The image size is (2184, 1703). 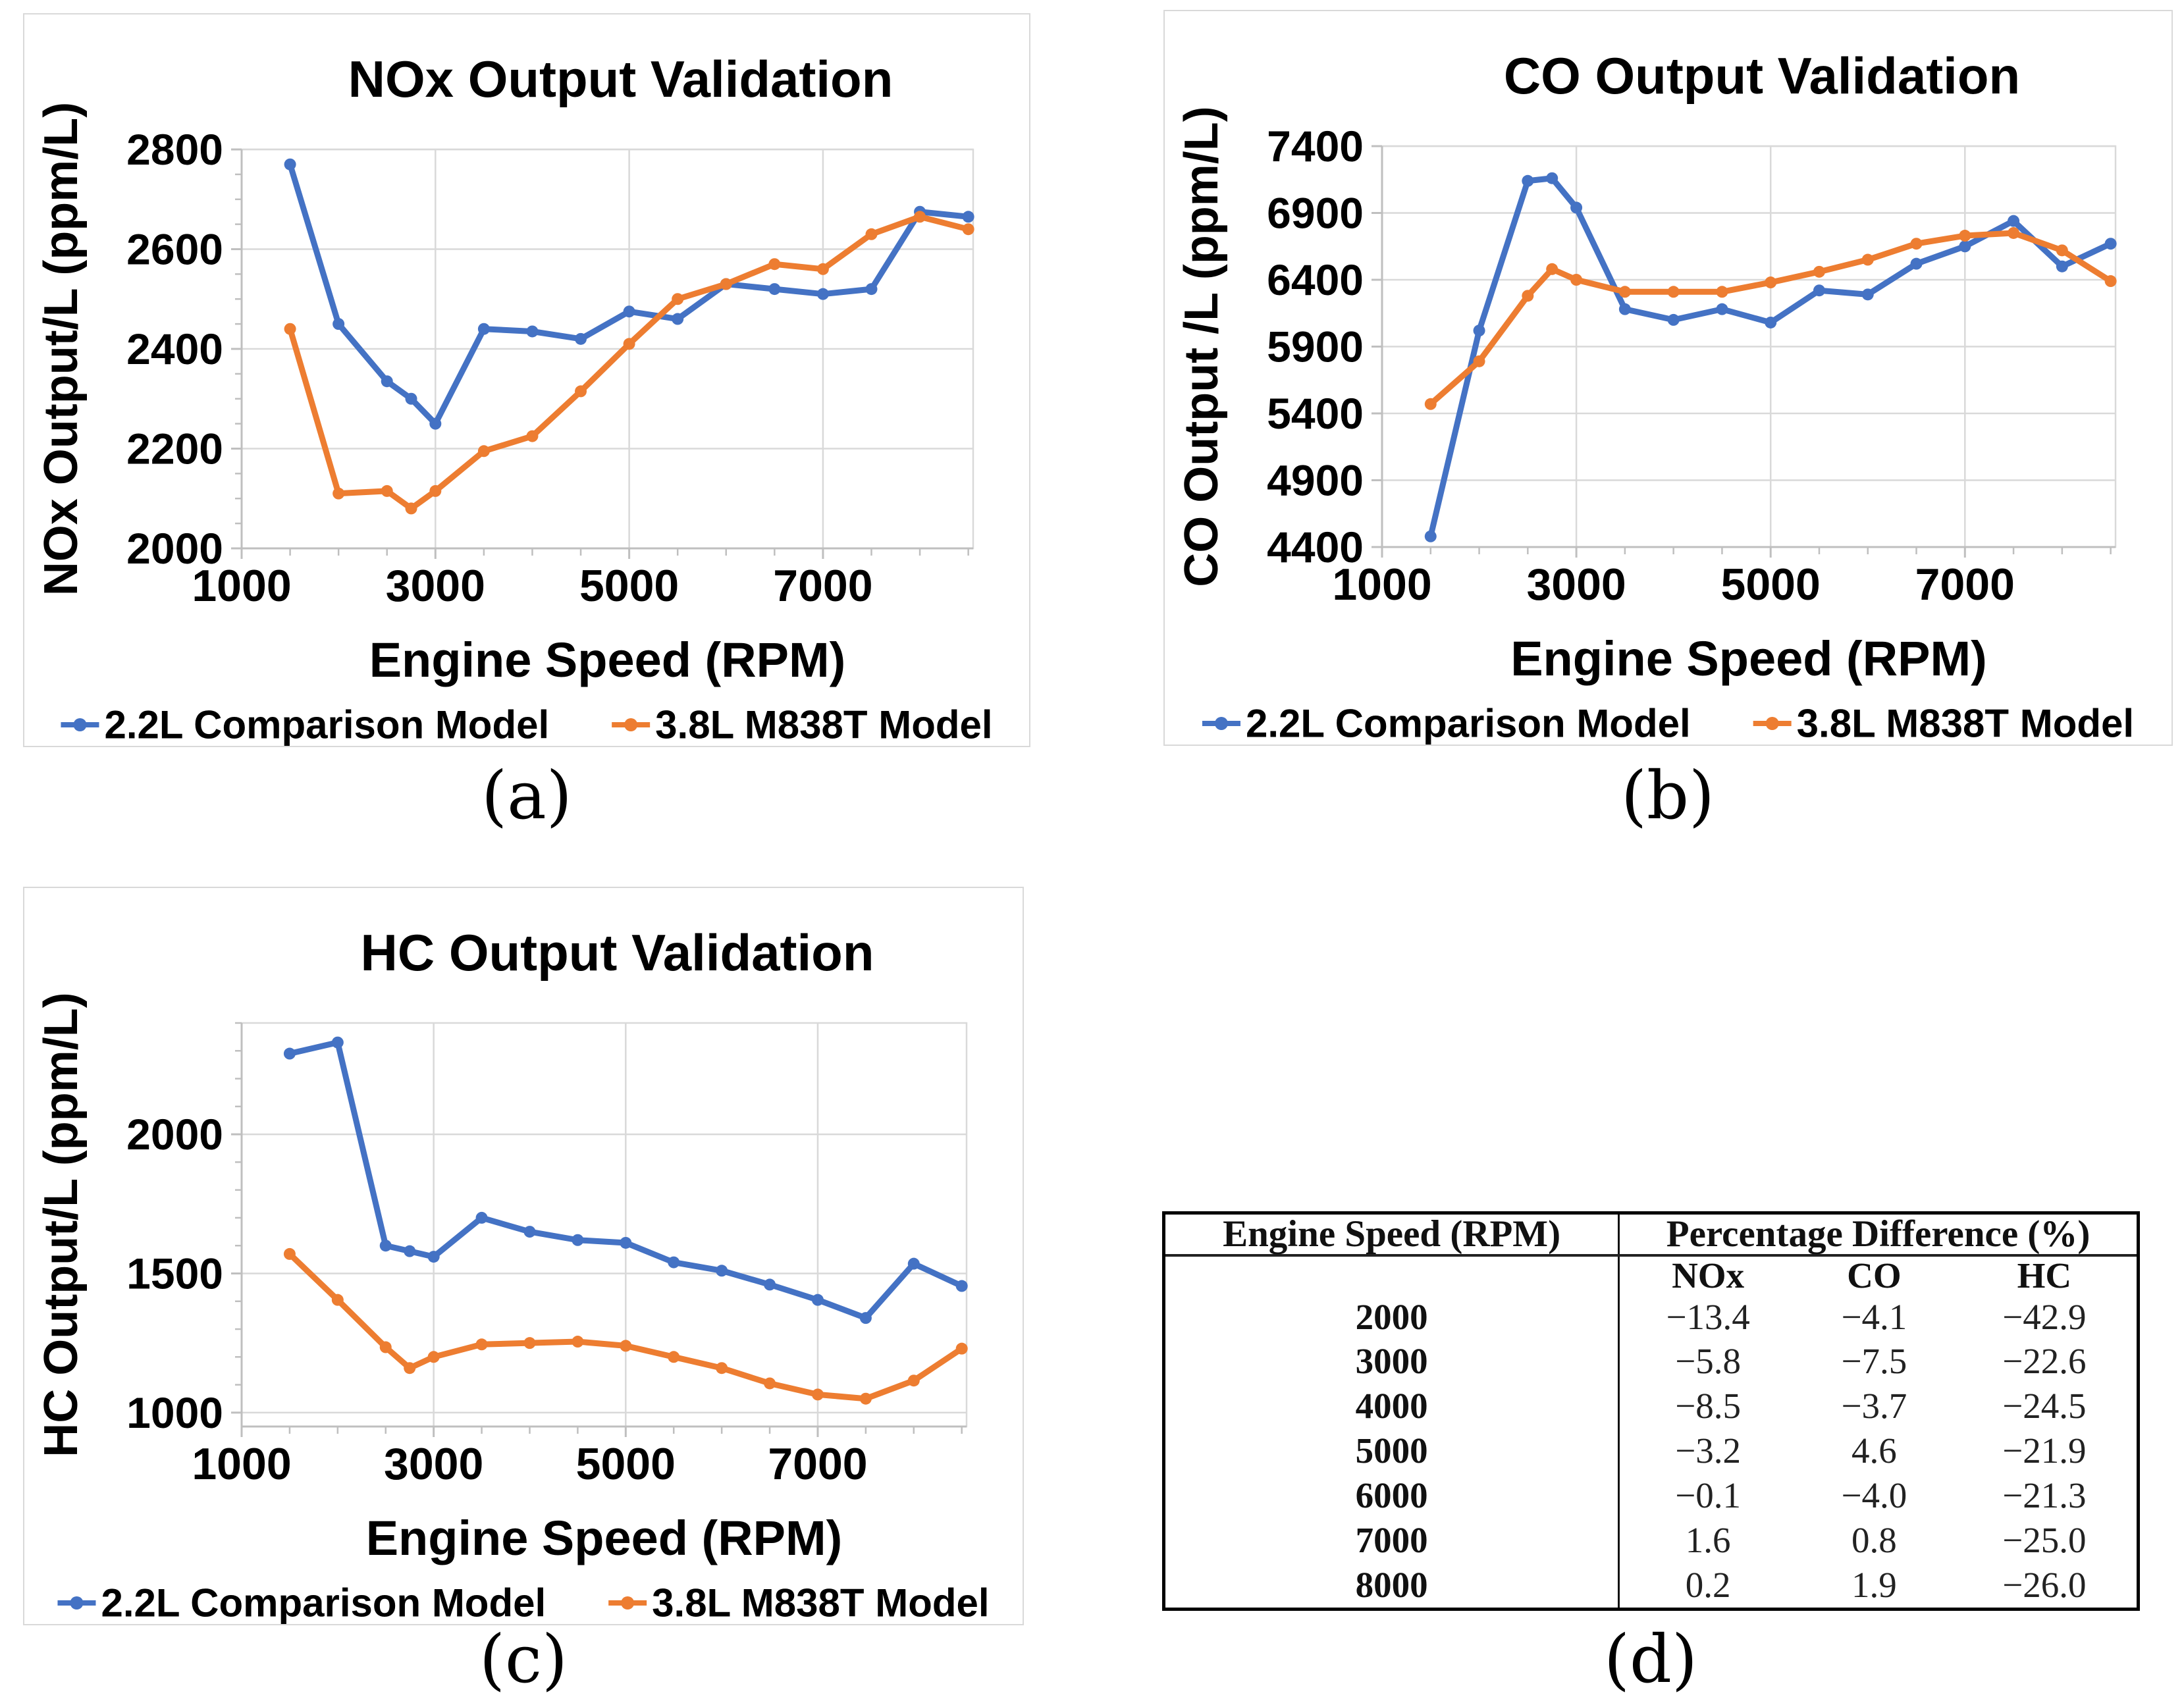 I want to click on table-cell-co: −3.7, so click(x=1874, y=1406).